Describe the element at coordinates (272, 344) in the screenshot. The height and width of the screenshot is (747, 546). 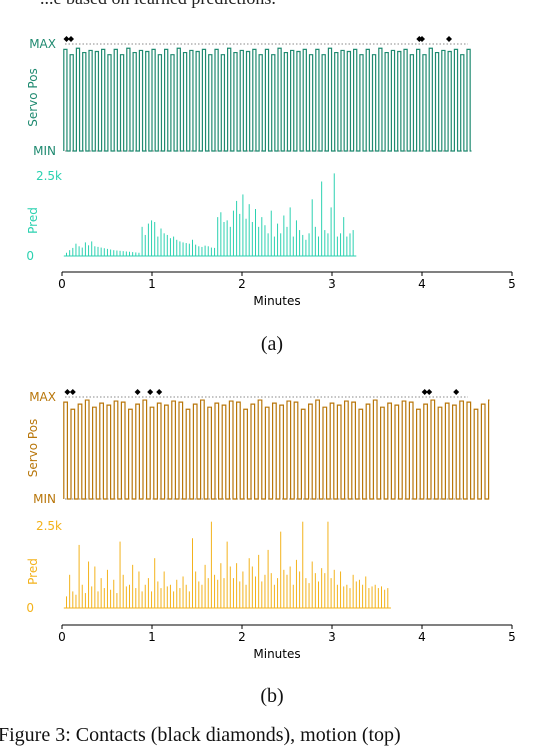
I see `panel-label: (a)` at that location.